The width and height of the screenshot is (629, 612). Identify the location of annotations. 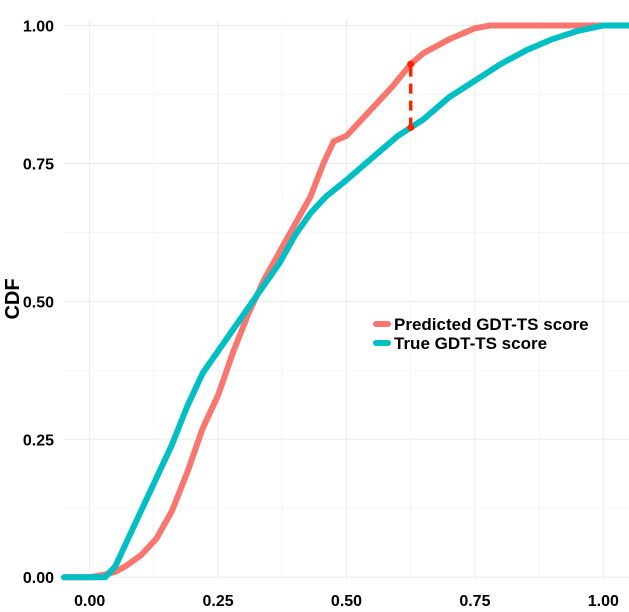
(411, 96).